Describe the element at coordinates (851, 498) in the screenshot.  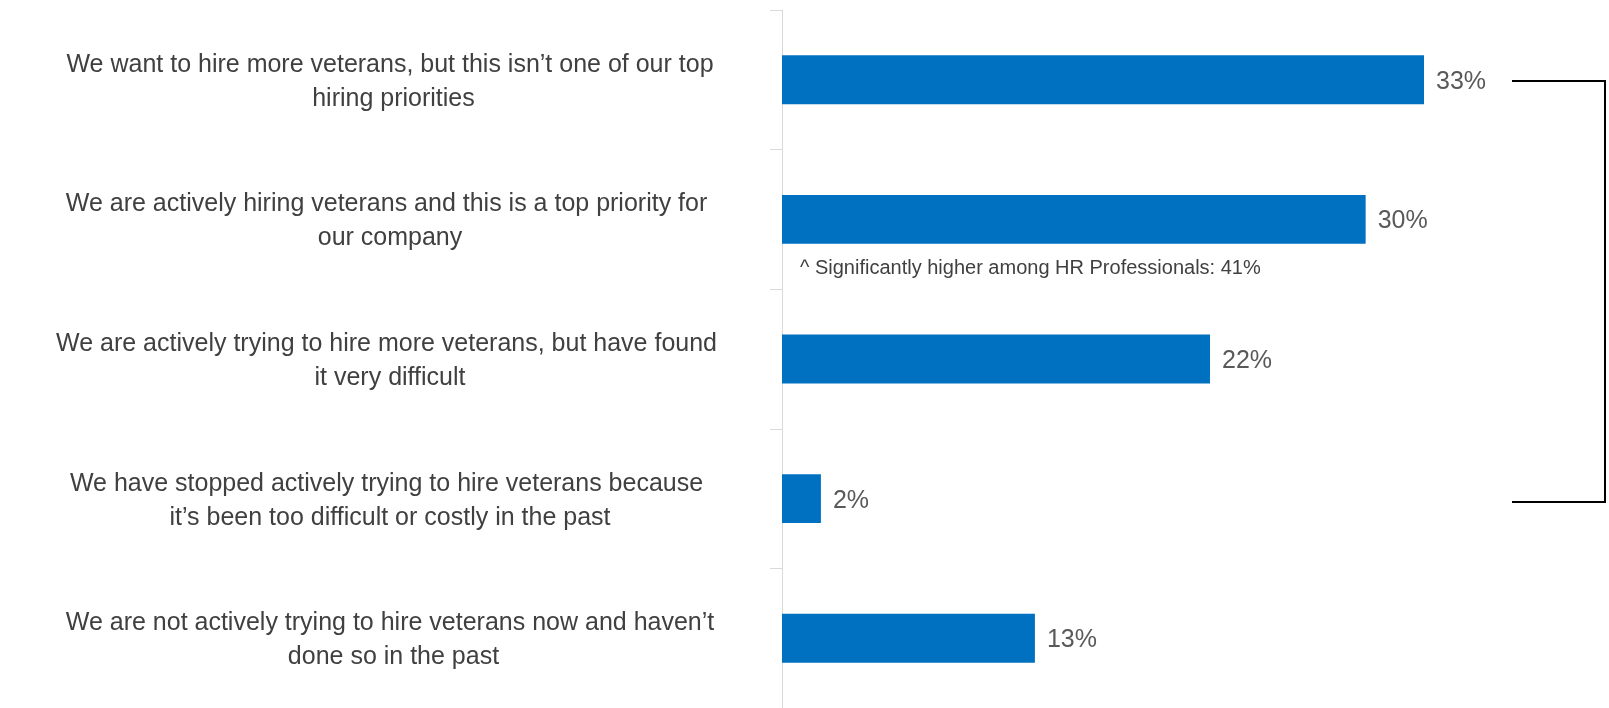
I see `data-label: 2%` at that location.